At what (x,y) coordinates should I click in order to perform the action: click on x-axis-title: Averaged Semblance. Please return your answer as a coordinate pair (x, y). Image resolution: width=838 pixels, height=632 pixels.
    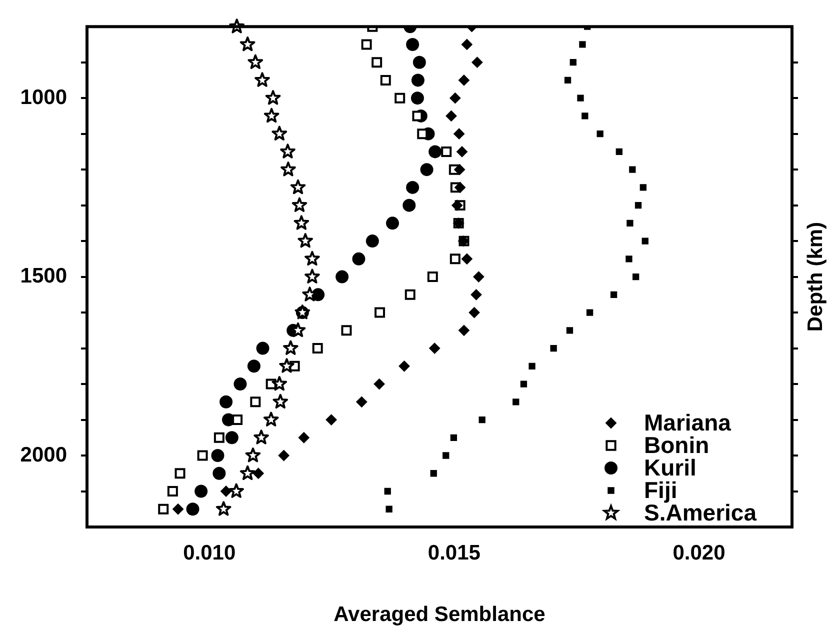
    Looking at the image, I should click on (440, 614).